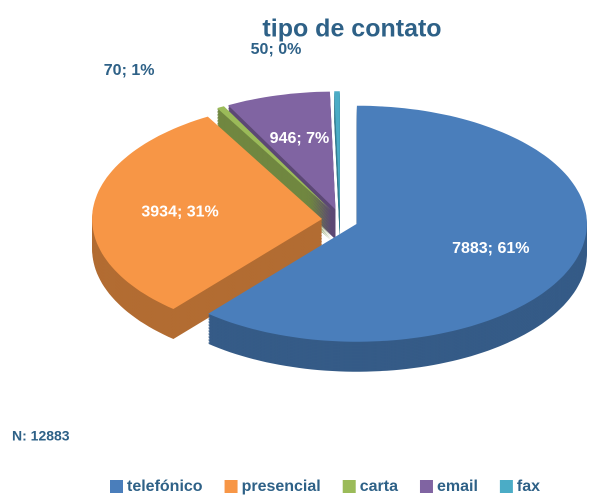  What do you see at coordinates (457, 486) in the screenshot?
I see `legend-label: email` at bounding box center [457, 486].